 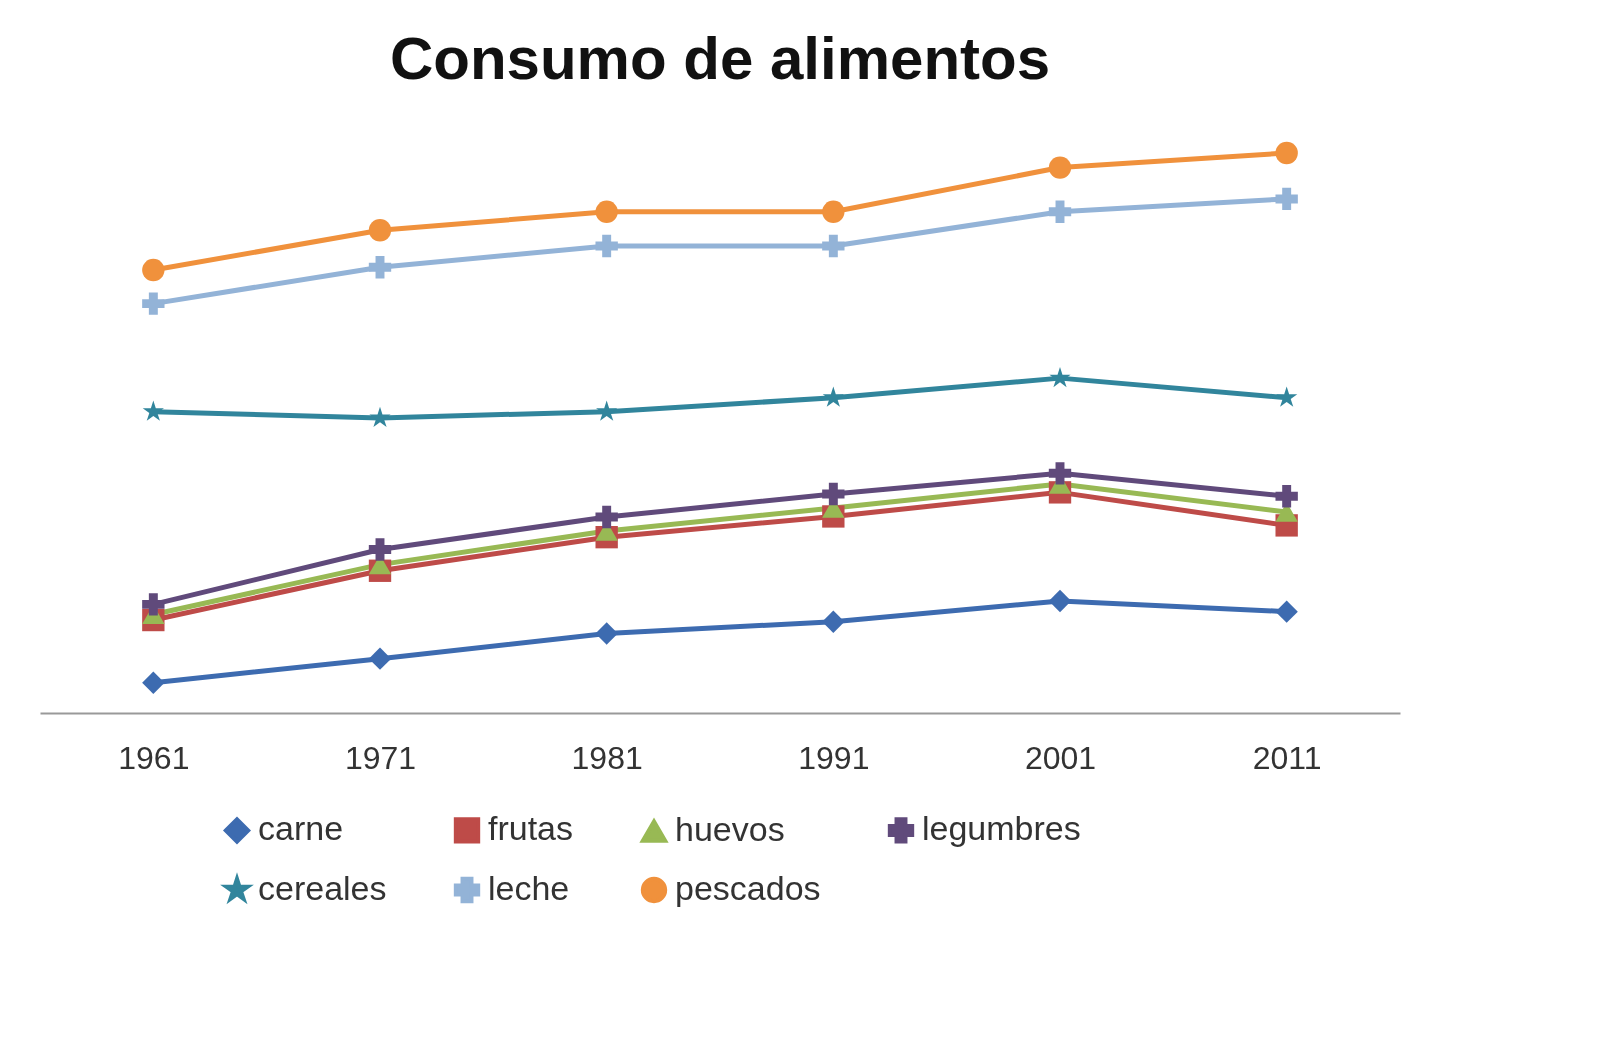 What do you see at coordinates (730, 829) in the screenshot?
I see `legend-label: huevos` at bounding box center [730, 829].